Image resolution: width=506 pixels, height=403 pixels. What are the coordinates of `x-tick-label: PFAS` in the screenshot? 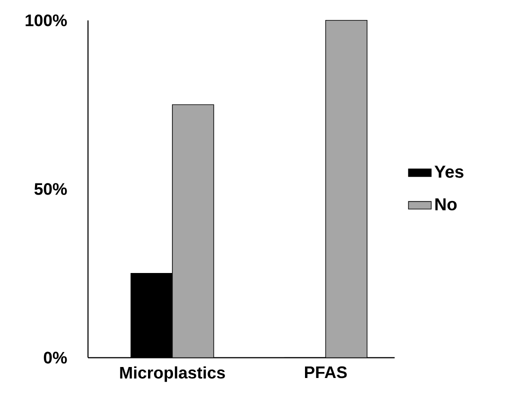 It's located at (326, 372).